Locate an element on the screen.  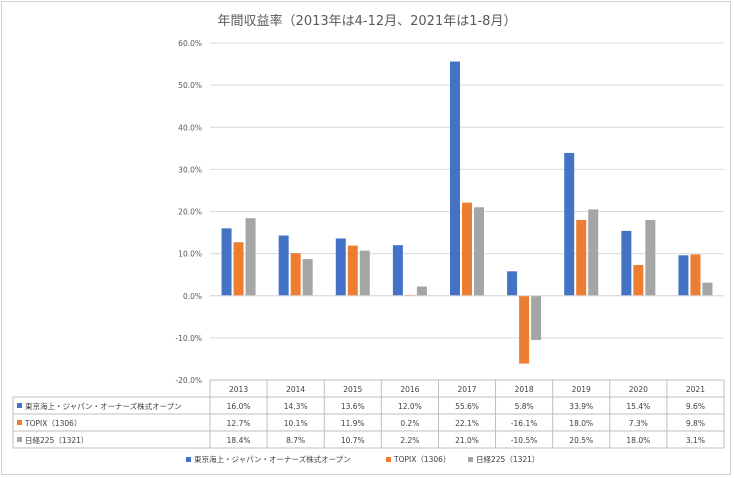
data-label: 7.3% is located at coordinates (638, 423).